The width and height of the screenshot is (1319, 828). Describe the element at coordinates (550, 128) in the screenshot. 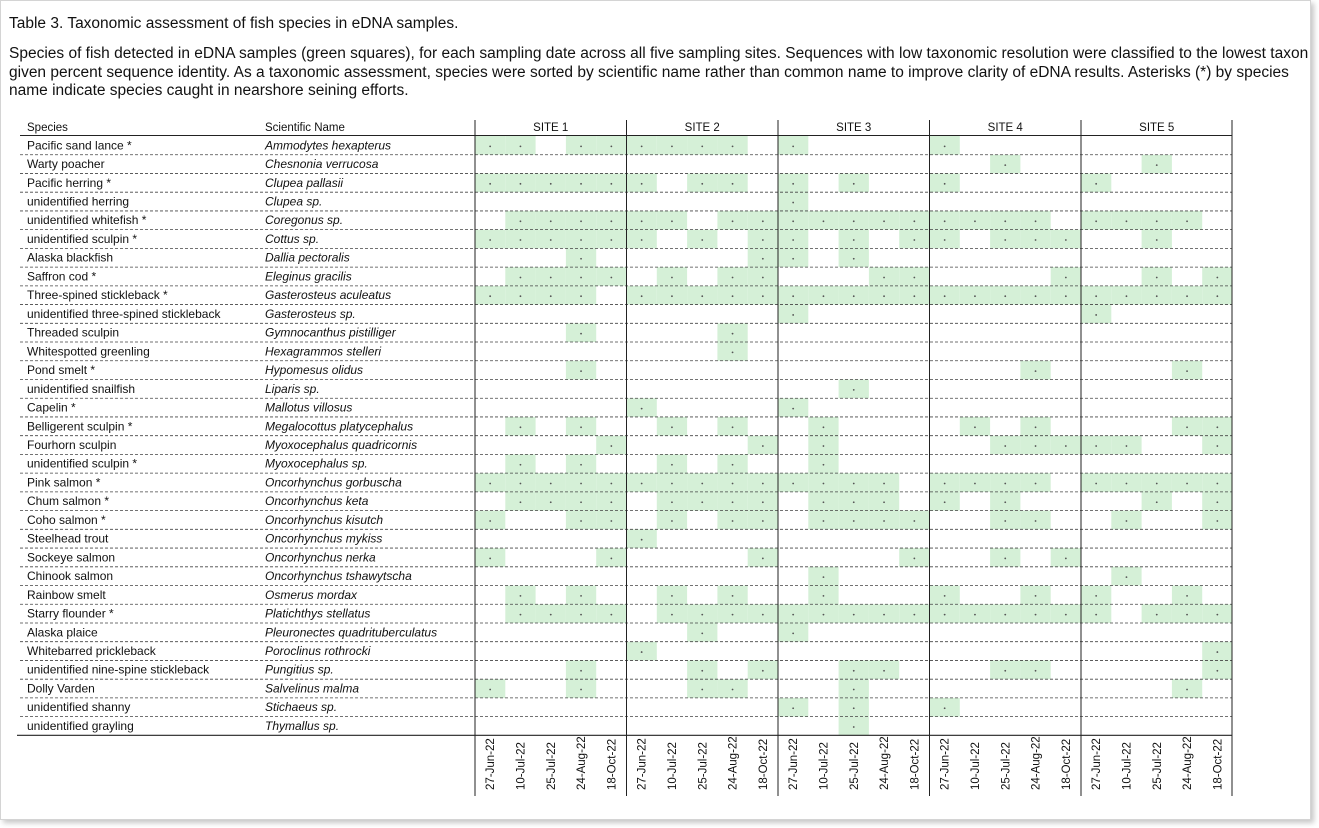

I see `site-header-1: SITE 1` at that location.